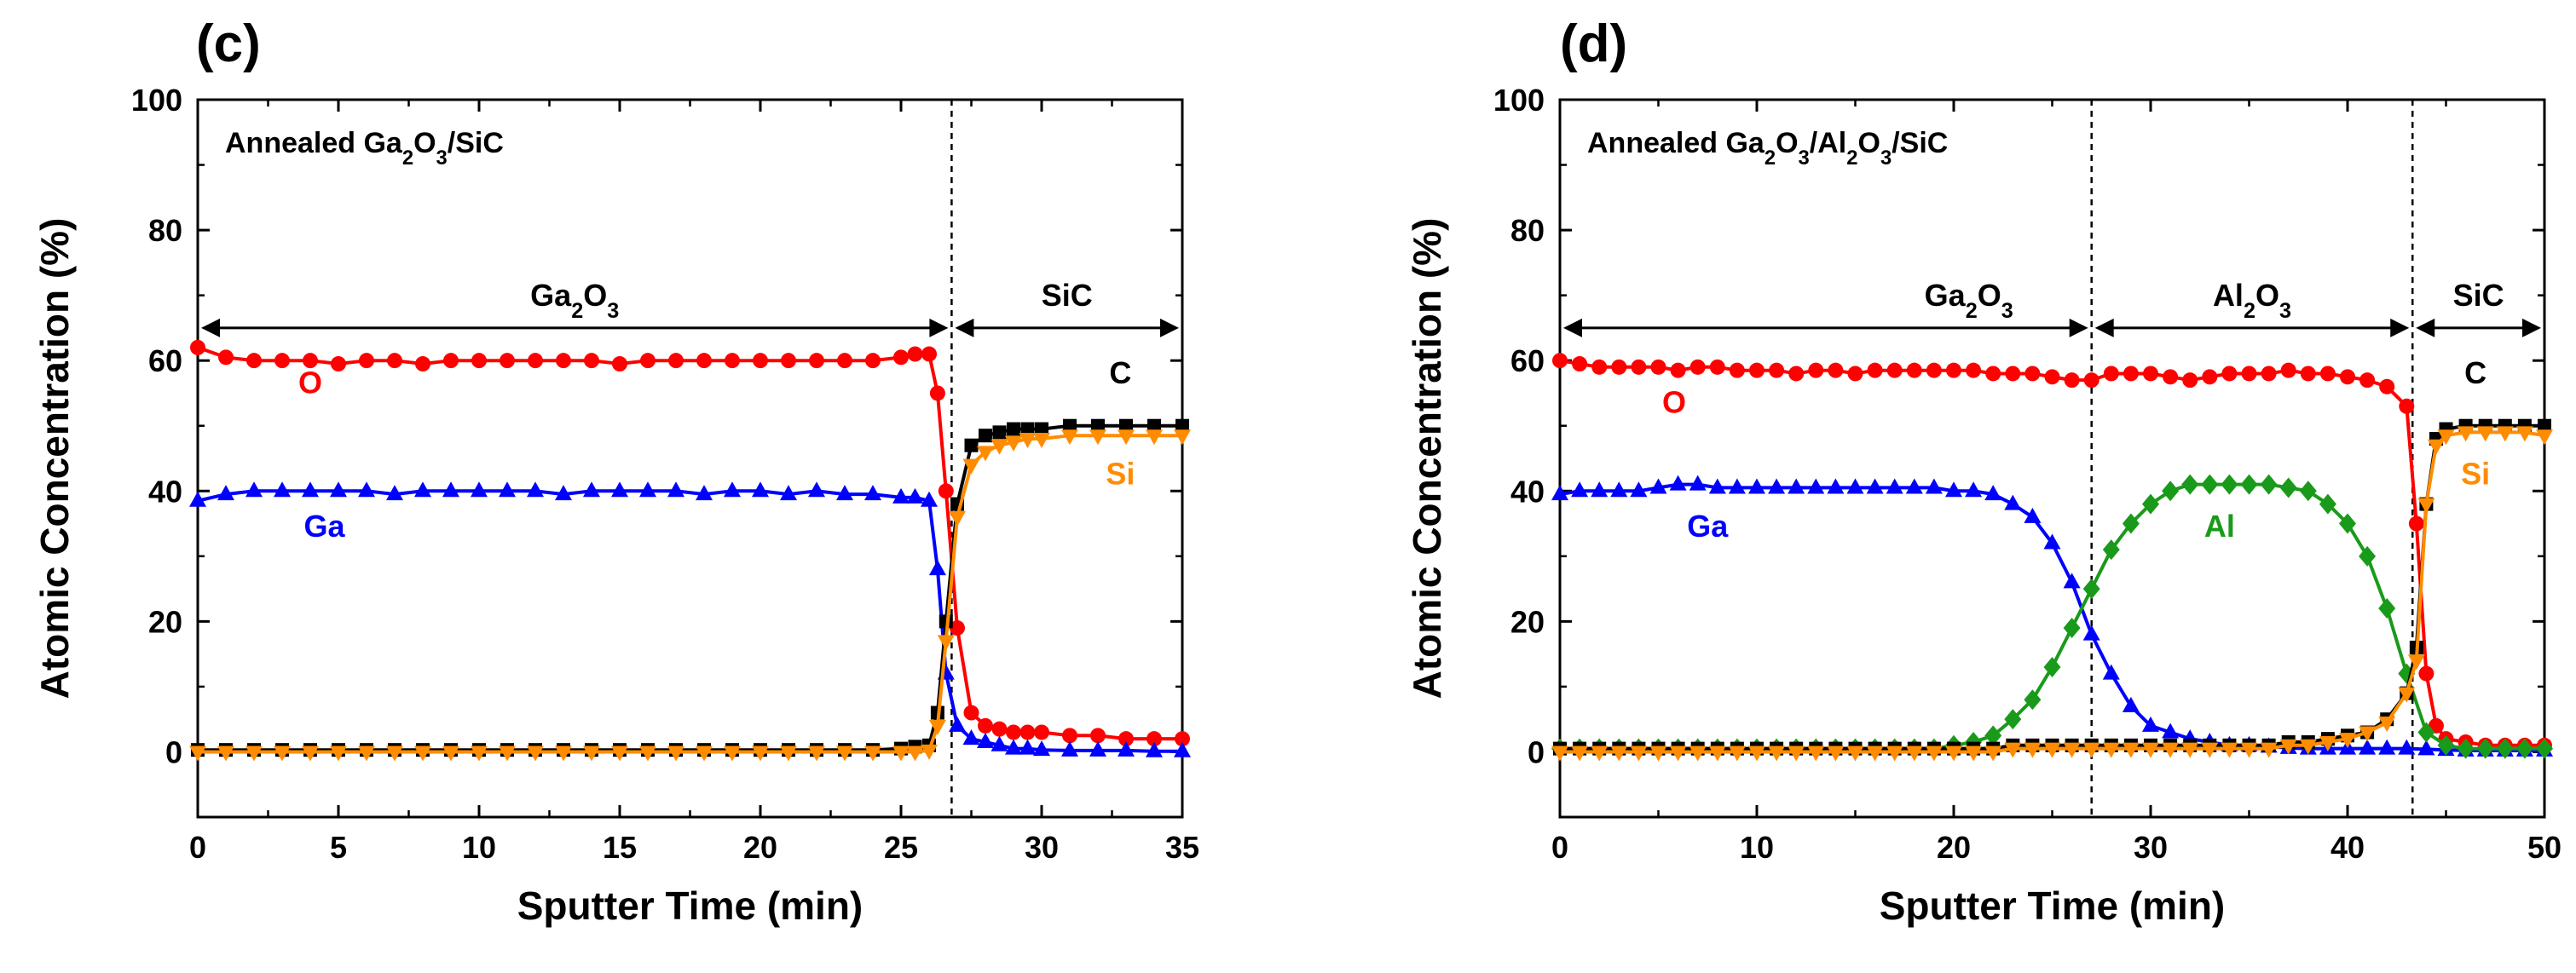 The width and height of the screenshot is (2576, 973). I want to click on series-label: Ga, so click(1708, 527).